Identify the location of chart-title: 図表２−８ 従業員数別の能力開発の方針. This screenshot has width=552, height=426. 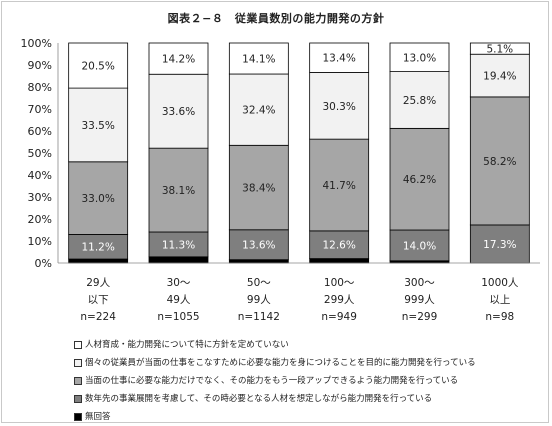
(276, 18).